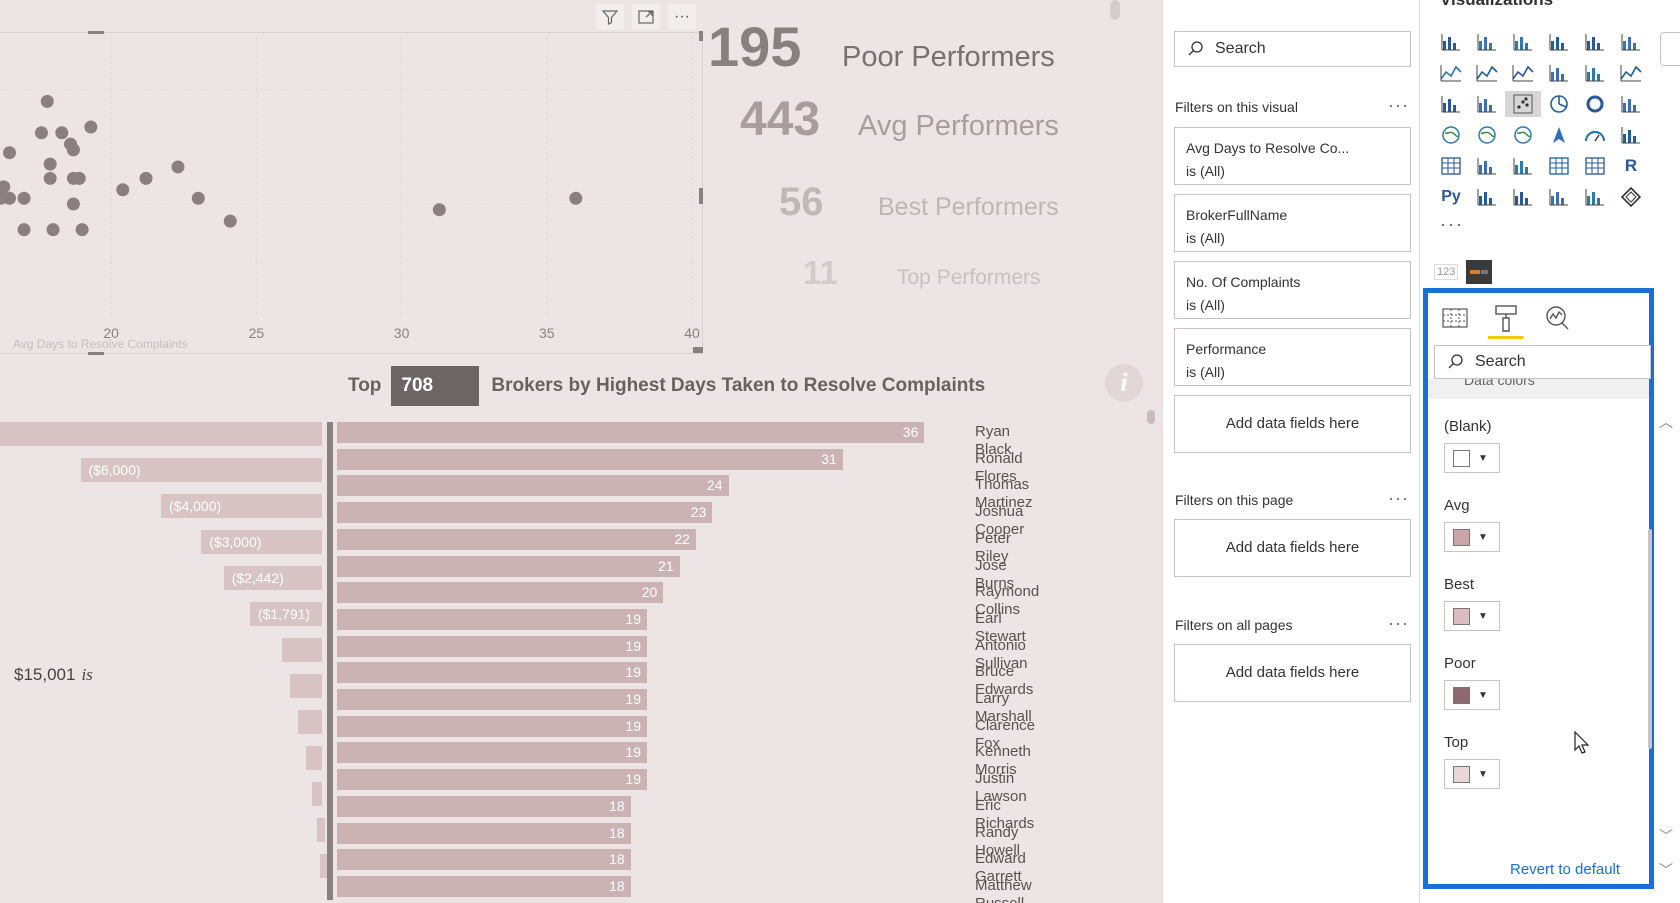 The image size is (1680, 903). What do you see at coordinates (1451, 135) in the screenshot?
I see `map-visual-icon` at bounding box center [1451, 135].